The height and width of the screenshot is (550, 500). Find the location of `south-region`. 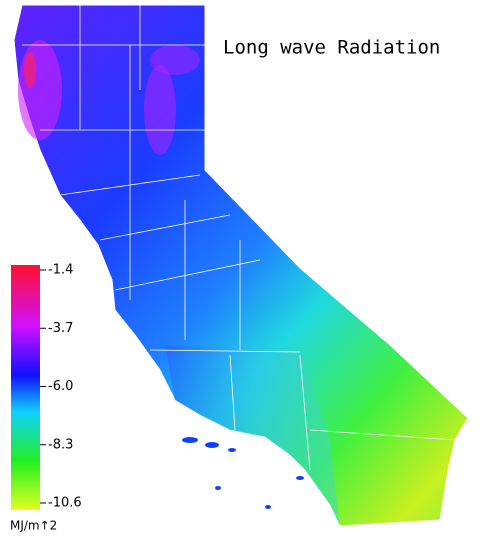

south-region is located at coordinates (252, 435).